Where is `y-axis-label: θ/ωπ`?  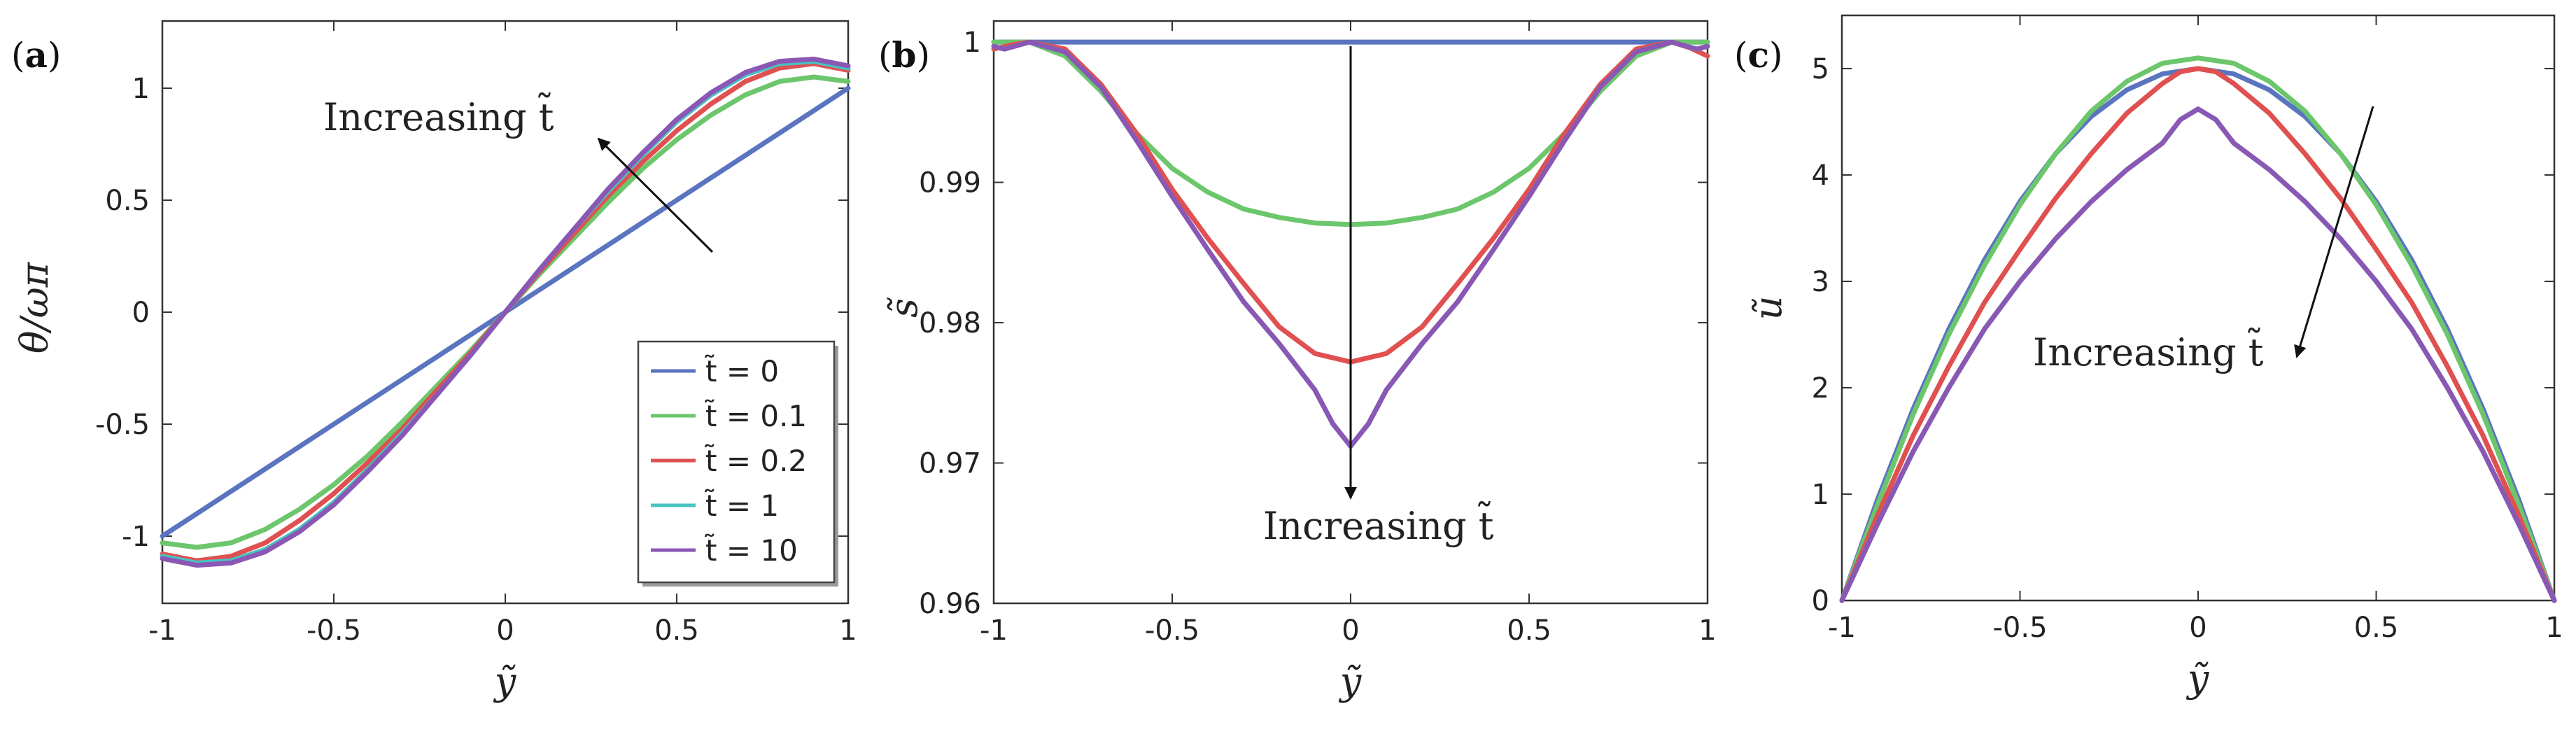
y-axis-label: θ/ωπ is located at coordinates (35, 307).